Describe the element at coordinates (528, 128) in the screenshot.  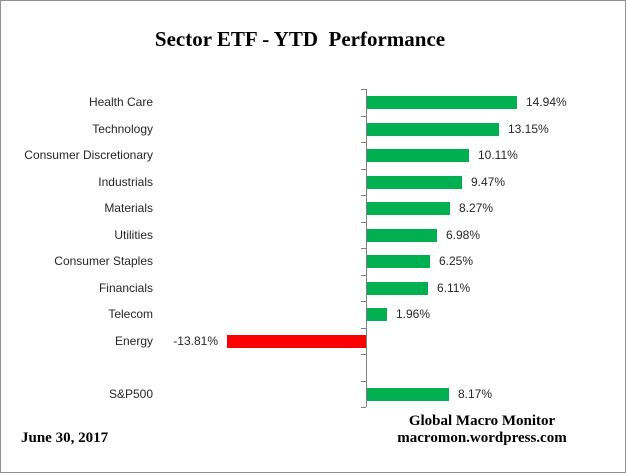
I see `value-label: 13.15%` at that location.